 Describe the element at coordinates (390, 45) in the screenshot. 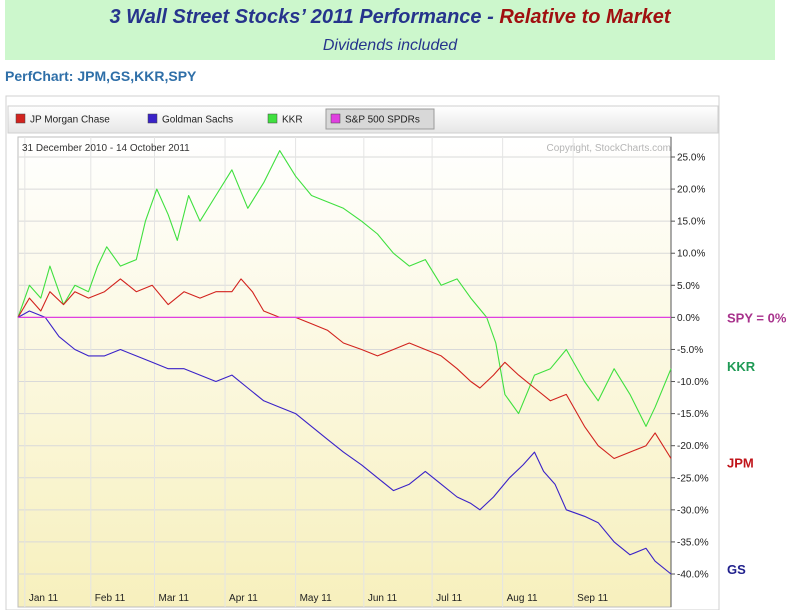

I see `page-subtitle: Dividends included` at that location.